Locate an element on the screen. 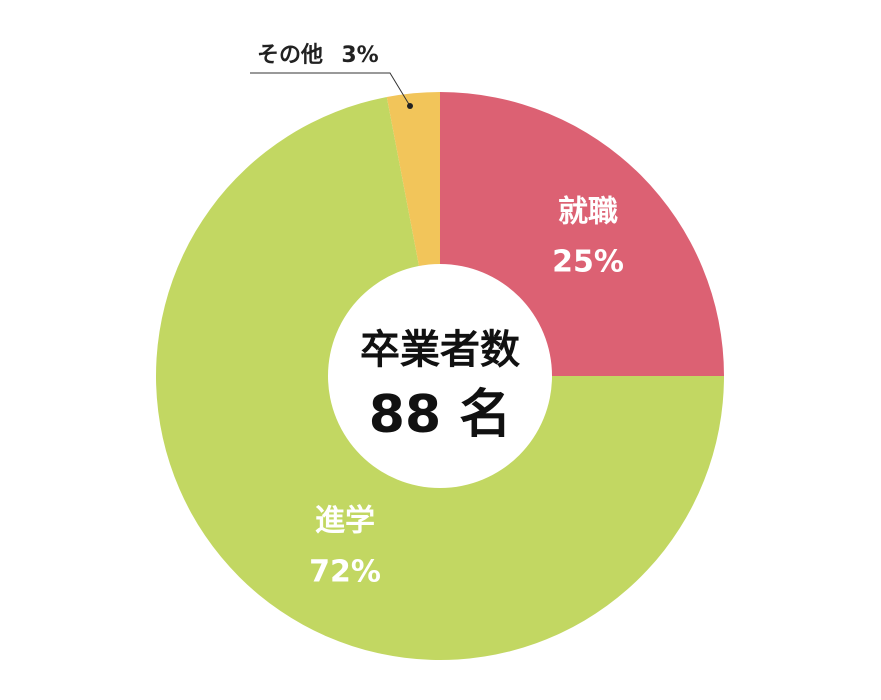 This screenshot has width=881, height=700. slice-label: その他 is located at coordinates (290, 55).